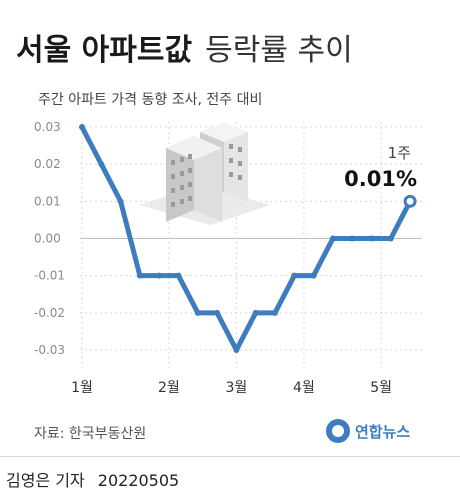  I want to click on chart-subtitle: 주간 아파트 가격 동향 조사, 전주 대비, so click(150, 100).